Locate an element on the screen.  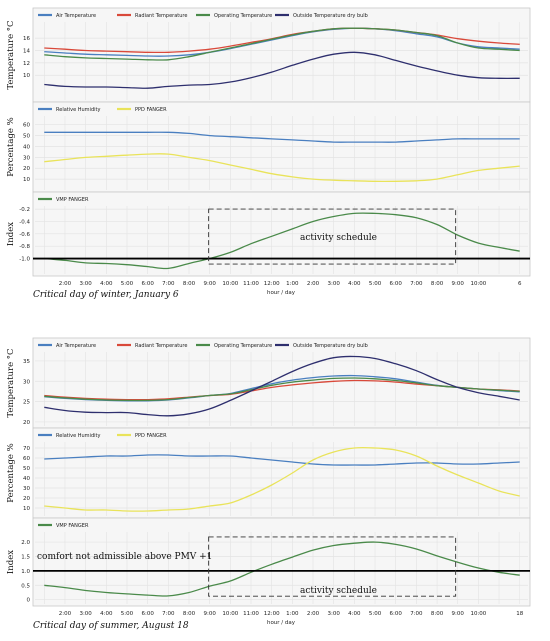
panel-5-xtick-label: 18 is located at coordinates (519, 614).